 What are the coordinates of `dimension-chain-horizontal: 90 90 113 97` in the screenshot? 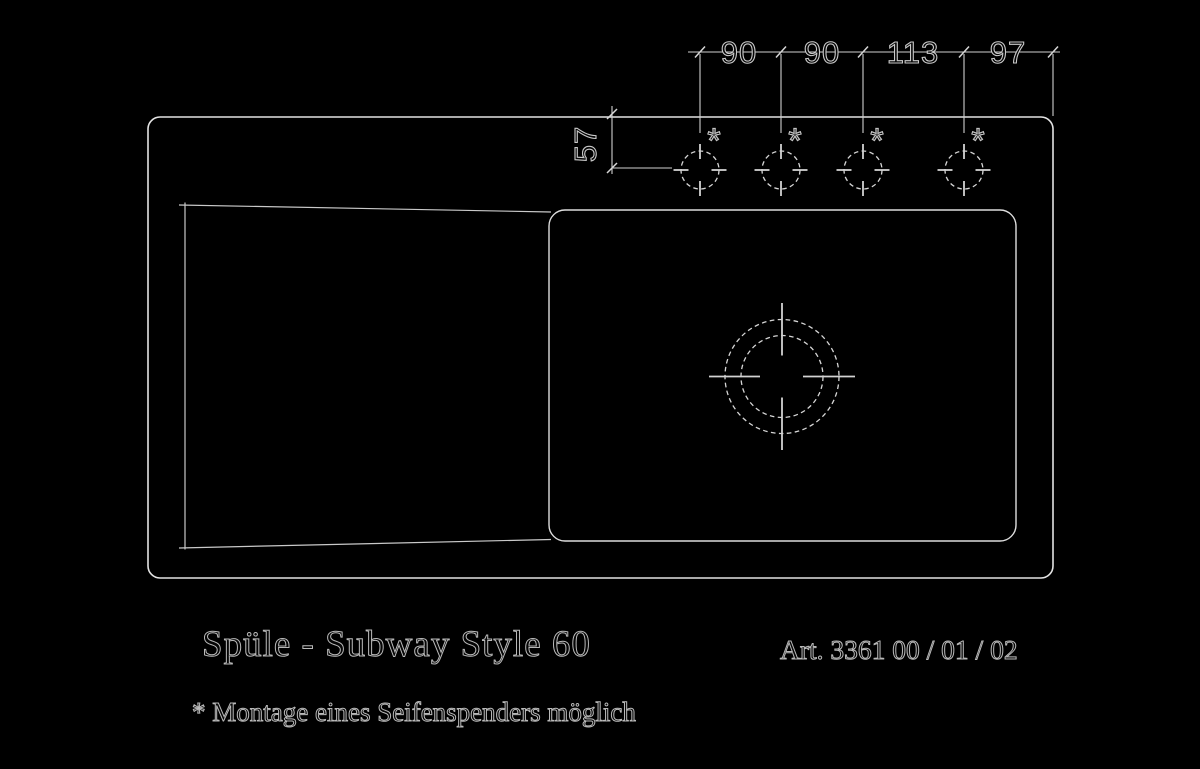 It's located at (874, 83).